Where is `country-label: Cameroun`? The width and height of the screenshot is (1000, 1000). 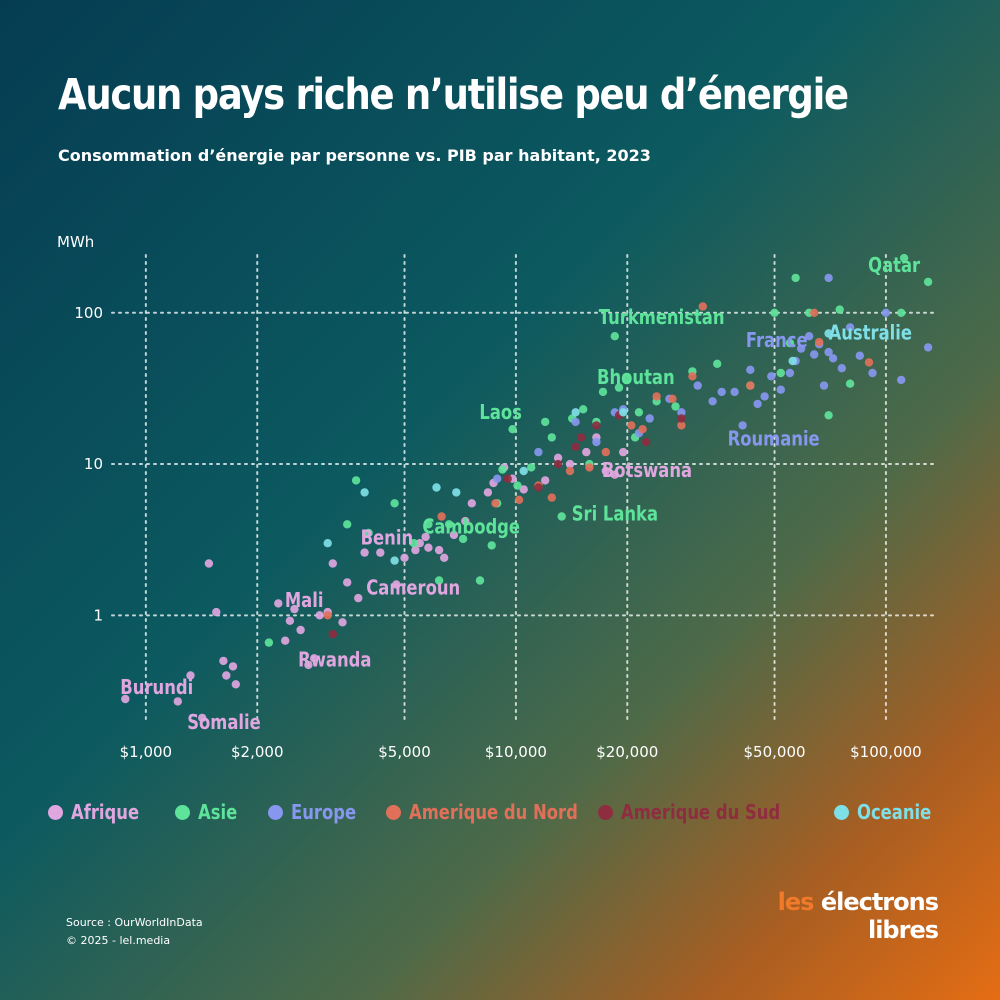
country-label: Cameroun is located at coordinates (413, 588).